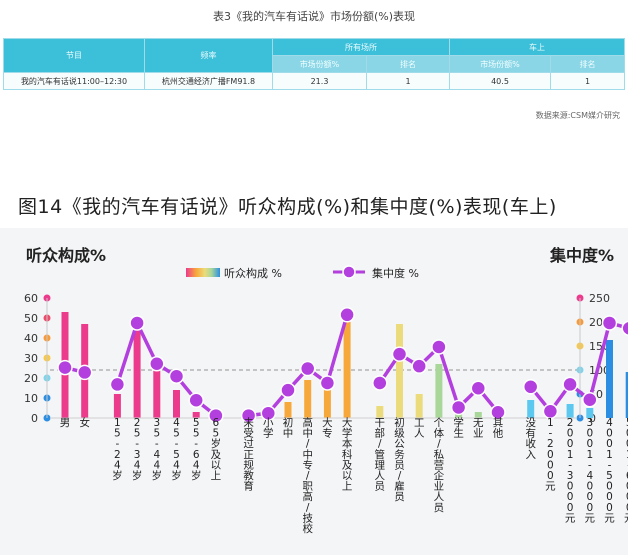  Describe the element at coordinates (550, 444) in the screenshot. I see `x-category-label-23: 2` at that location.